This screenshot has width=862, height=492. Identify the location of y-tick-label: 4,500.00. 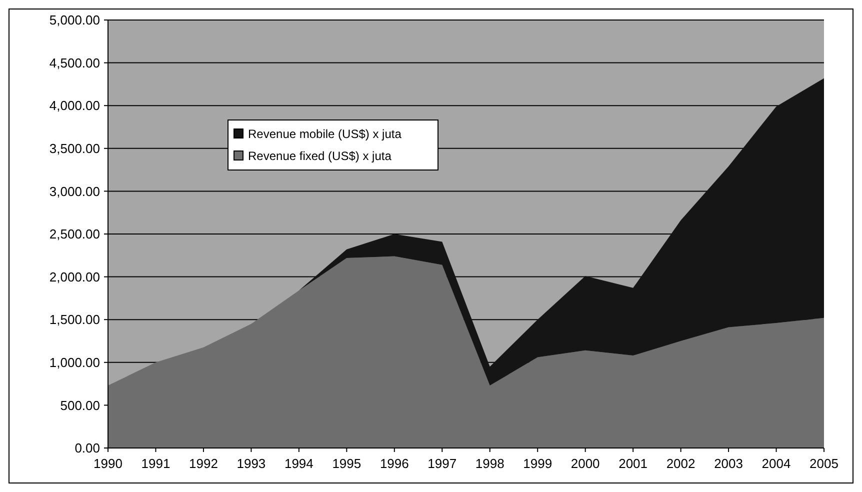
(74, 62).